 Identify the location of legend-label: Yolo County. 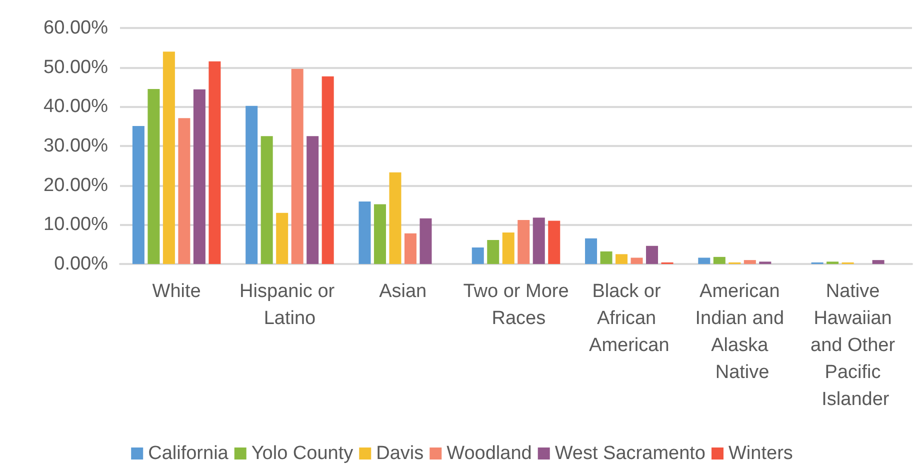
(302, 453).